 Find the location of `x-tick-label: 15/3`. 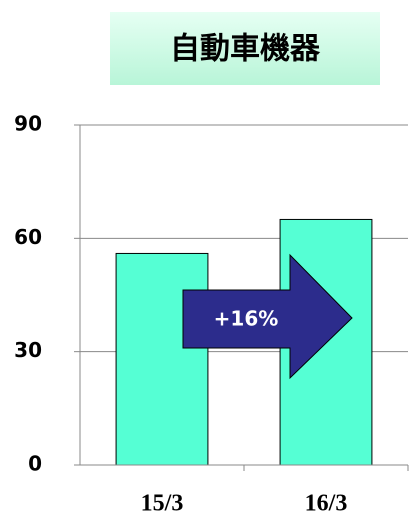

x-tick-label: 15/3 is located at coordinates (162, 504).